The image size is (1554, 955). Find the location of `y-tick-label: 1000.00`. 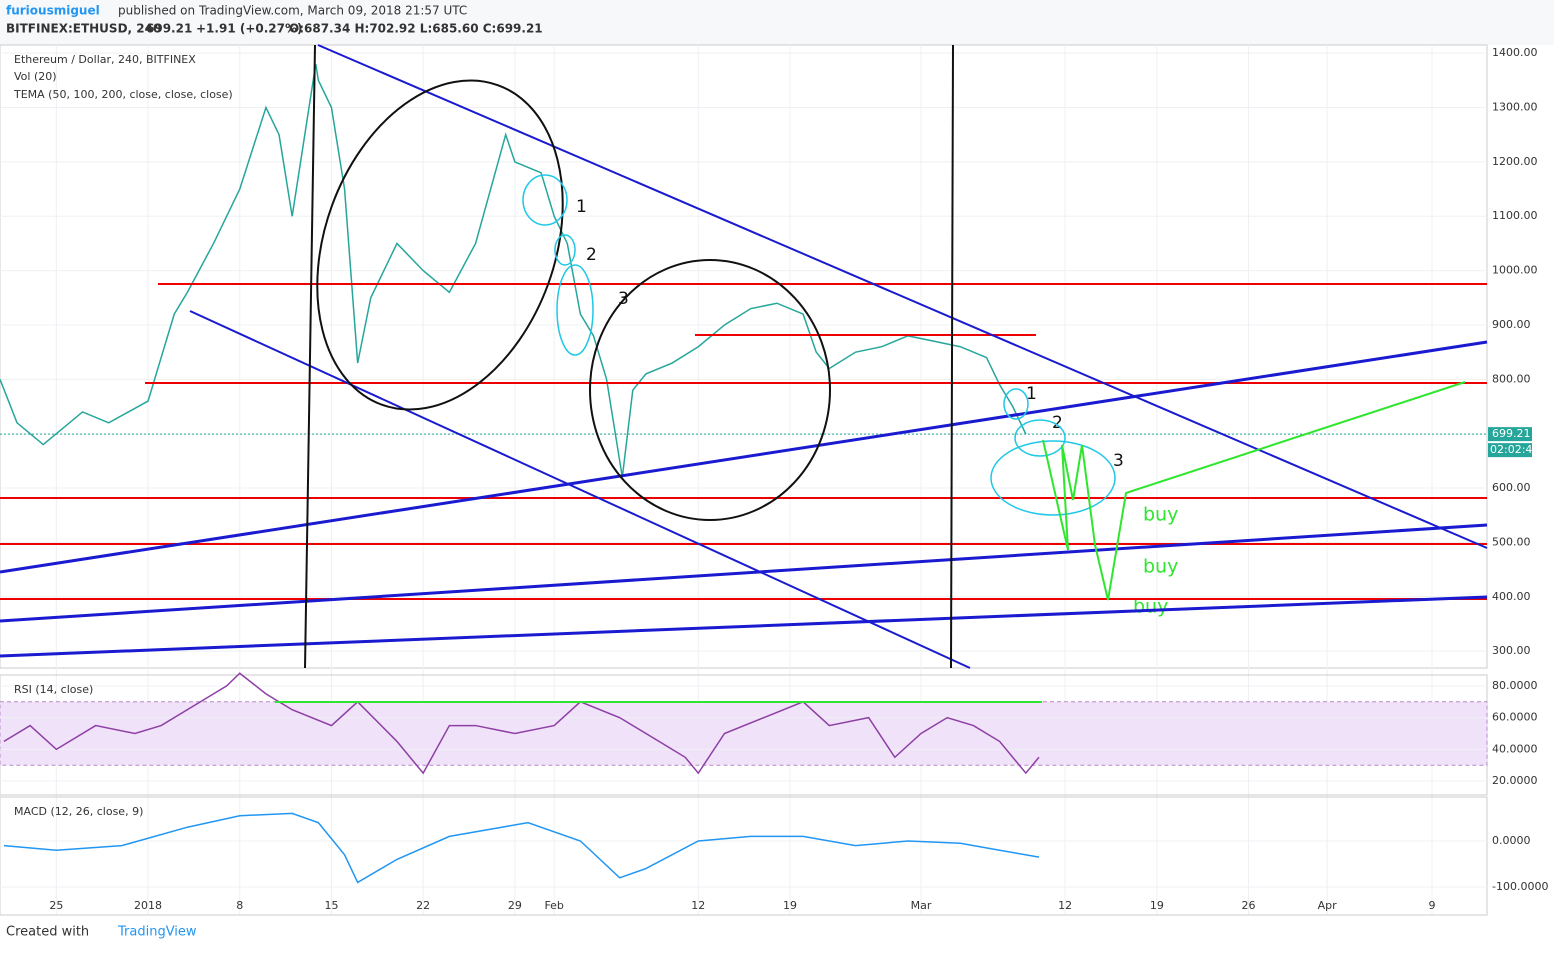

y-tick-label: 1000.00 is located at coordinates (1515, 270).